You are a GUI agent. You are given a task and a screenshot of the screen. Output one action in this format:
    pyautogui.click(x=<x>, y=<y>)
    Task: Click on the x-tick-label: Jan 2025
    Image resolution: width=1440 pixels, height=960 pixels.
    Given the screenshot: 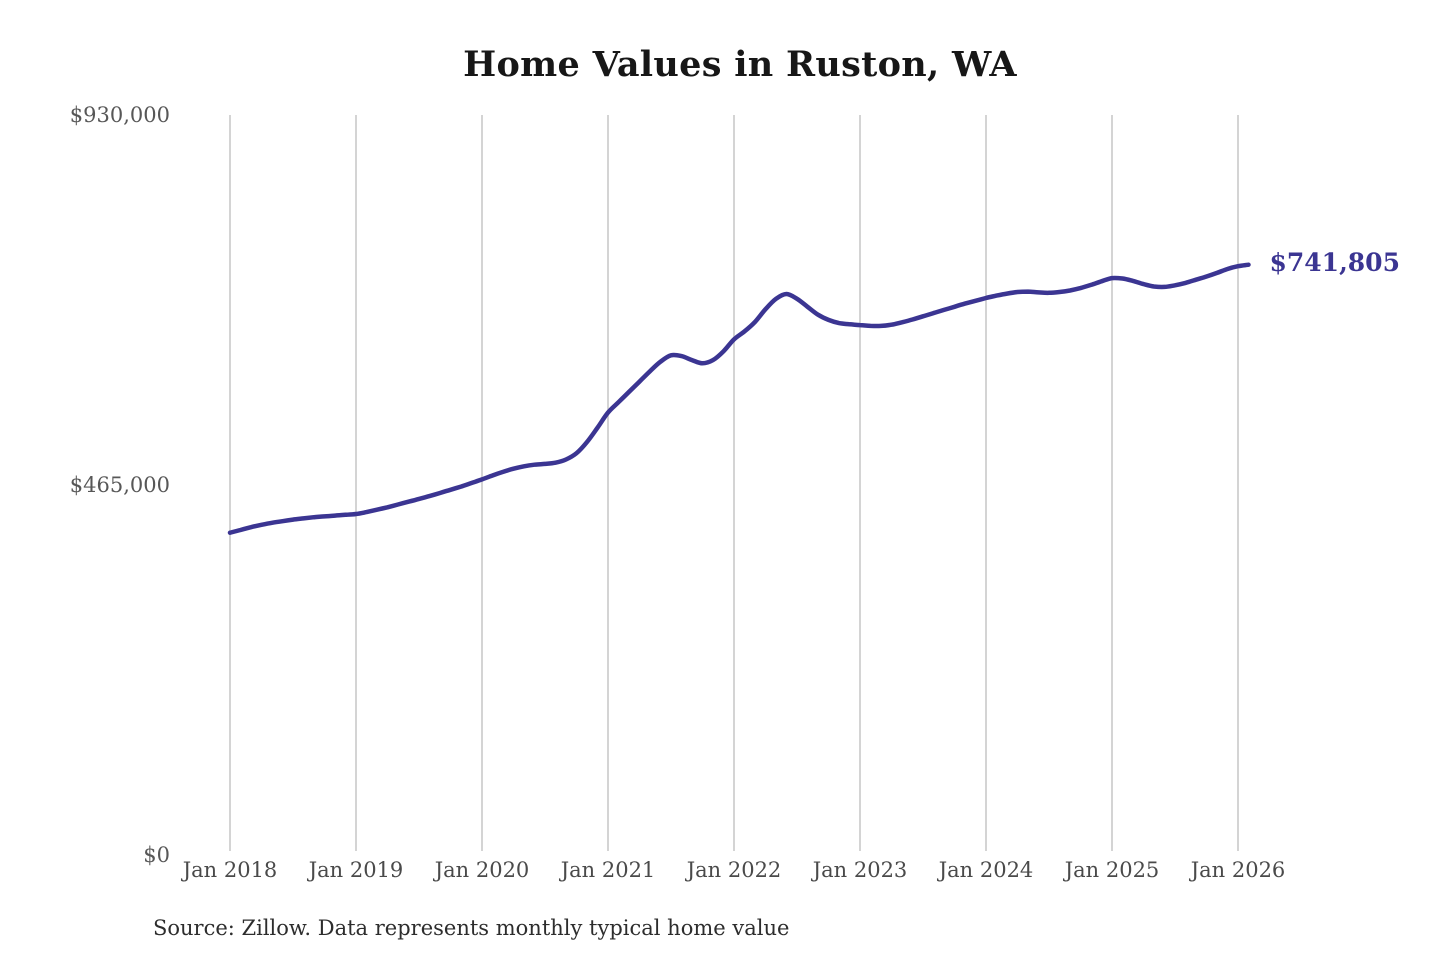 What is the action you would take?
    pyautogui.click(x=1112, y=870)
    